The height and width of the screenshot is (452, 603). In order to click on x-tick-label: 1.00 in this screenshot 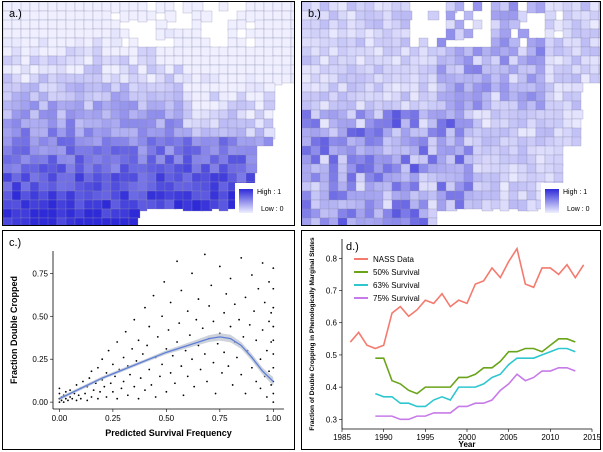, I will do `click(274, 418)`.